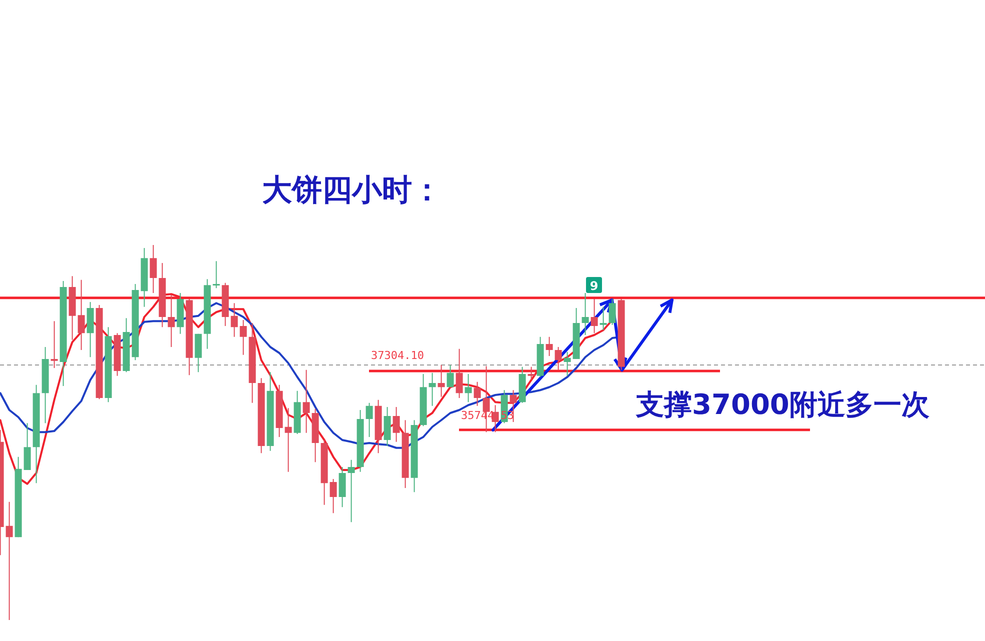 The image size is (985, 641). I want to click on annotation: 37304.10, so click(397, 355).